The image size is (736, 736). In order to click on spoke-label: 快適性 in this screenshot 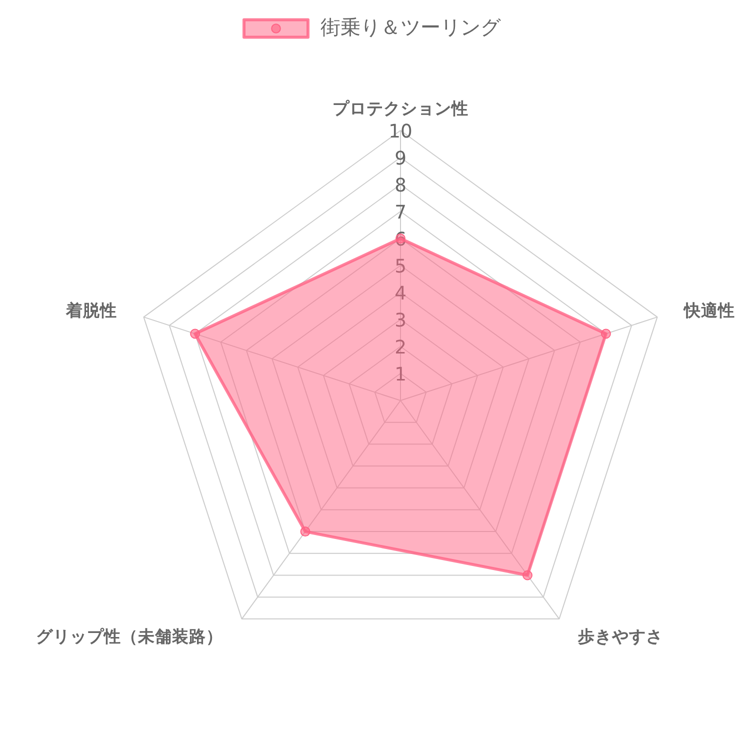, I will do `click(709, 310)`.